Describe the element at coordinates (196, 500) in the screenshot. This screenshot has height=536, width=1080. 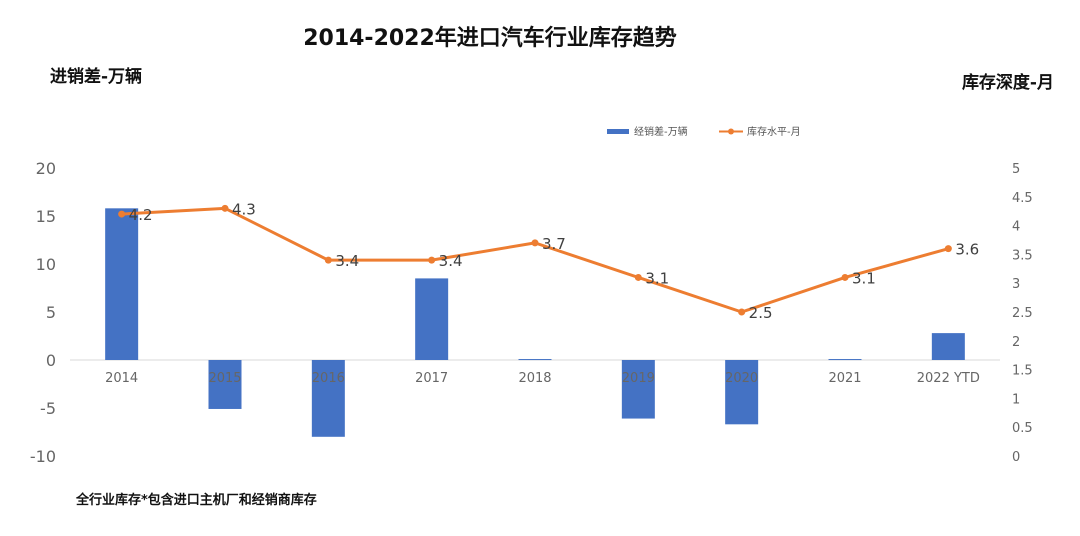
I see `footnote: 全行业库存*包含进口主机厂和经销商库存` at that location.